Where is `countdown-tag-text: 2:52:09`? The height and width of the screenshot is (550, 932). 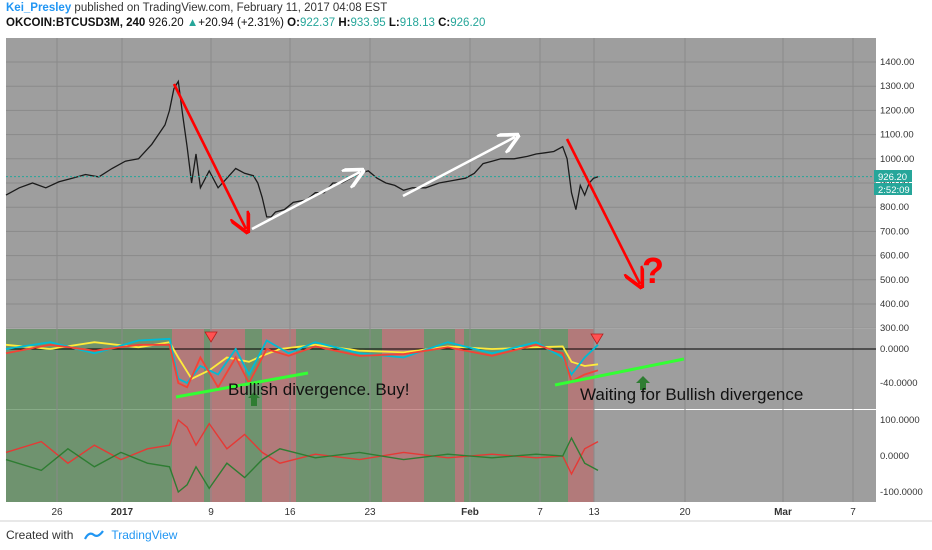
countdown-tag-text: 2:52:09 is located at coordinates (894, 190).